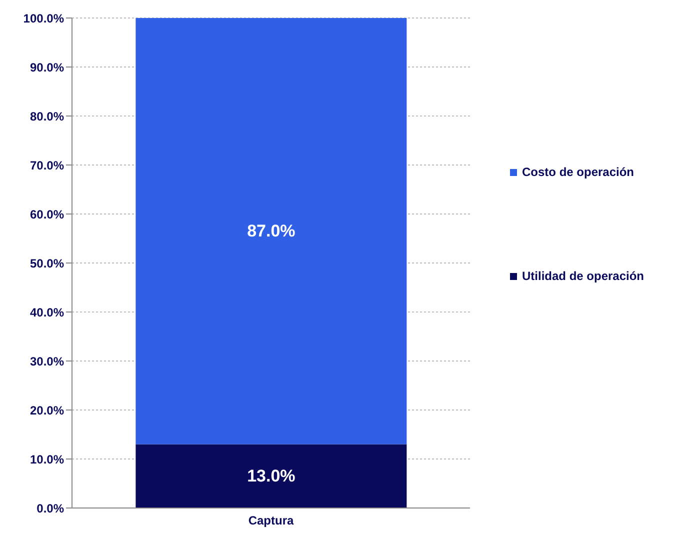 The width and height of the screenshot is (688, 538). I want to click on y-tick-label: 90.0%, so click(47, 67).